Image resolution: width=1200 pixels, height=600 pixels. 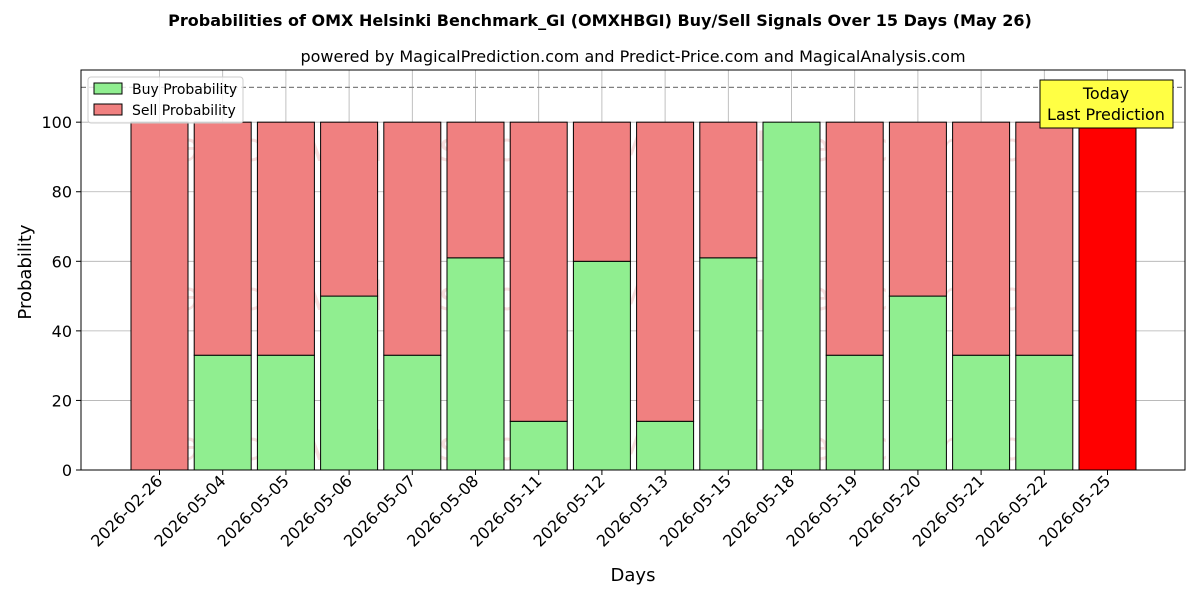 I want to click on legend-label: Sell Probability, so click(x=184, y=111).